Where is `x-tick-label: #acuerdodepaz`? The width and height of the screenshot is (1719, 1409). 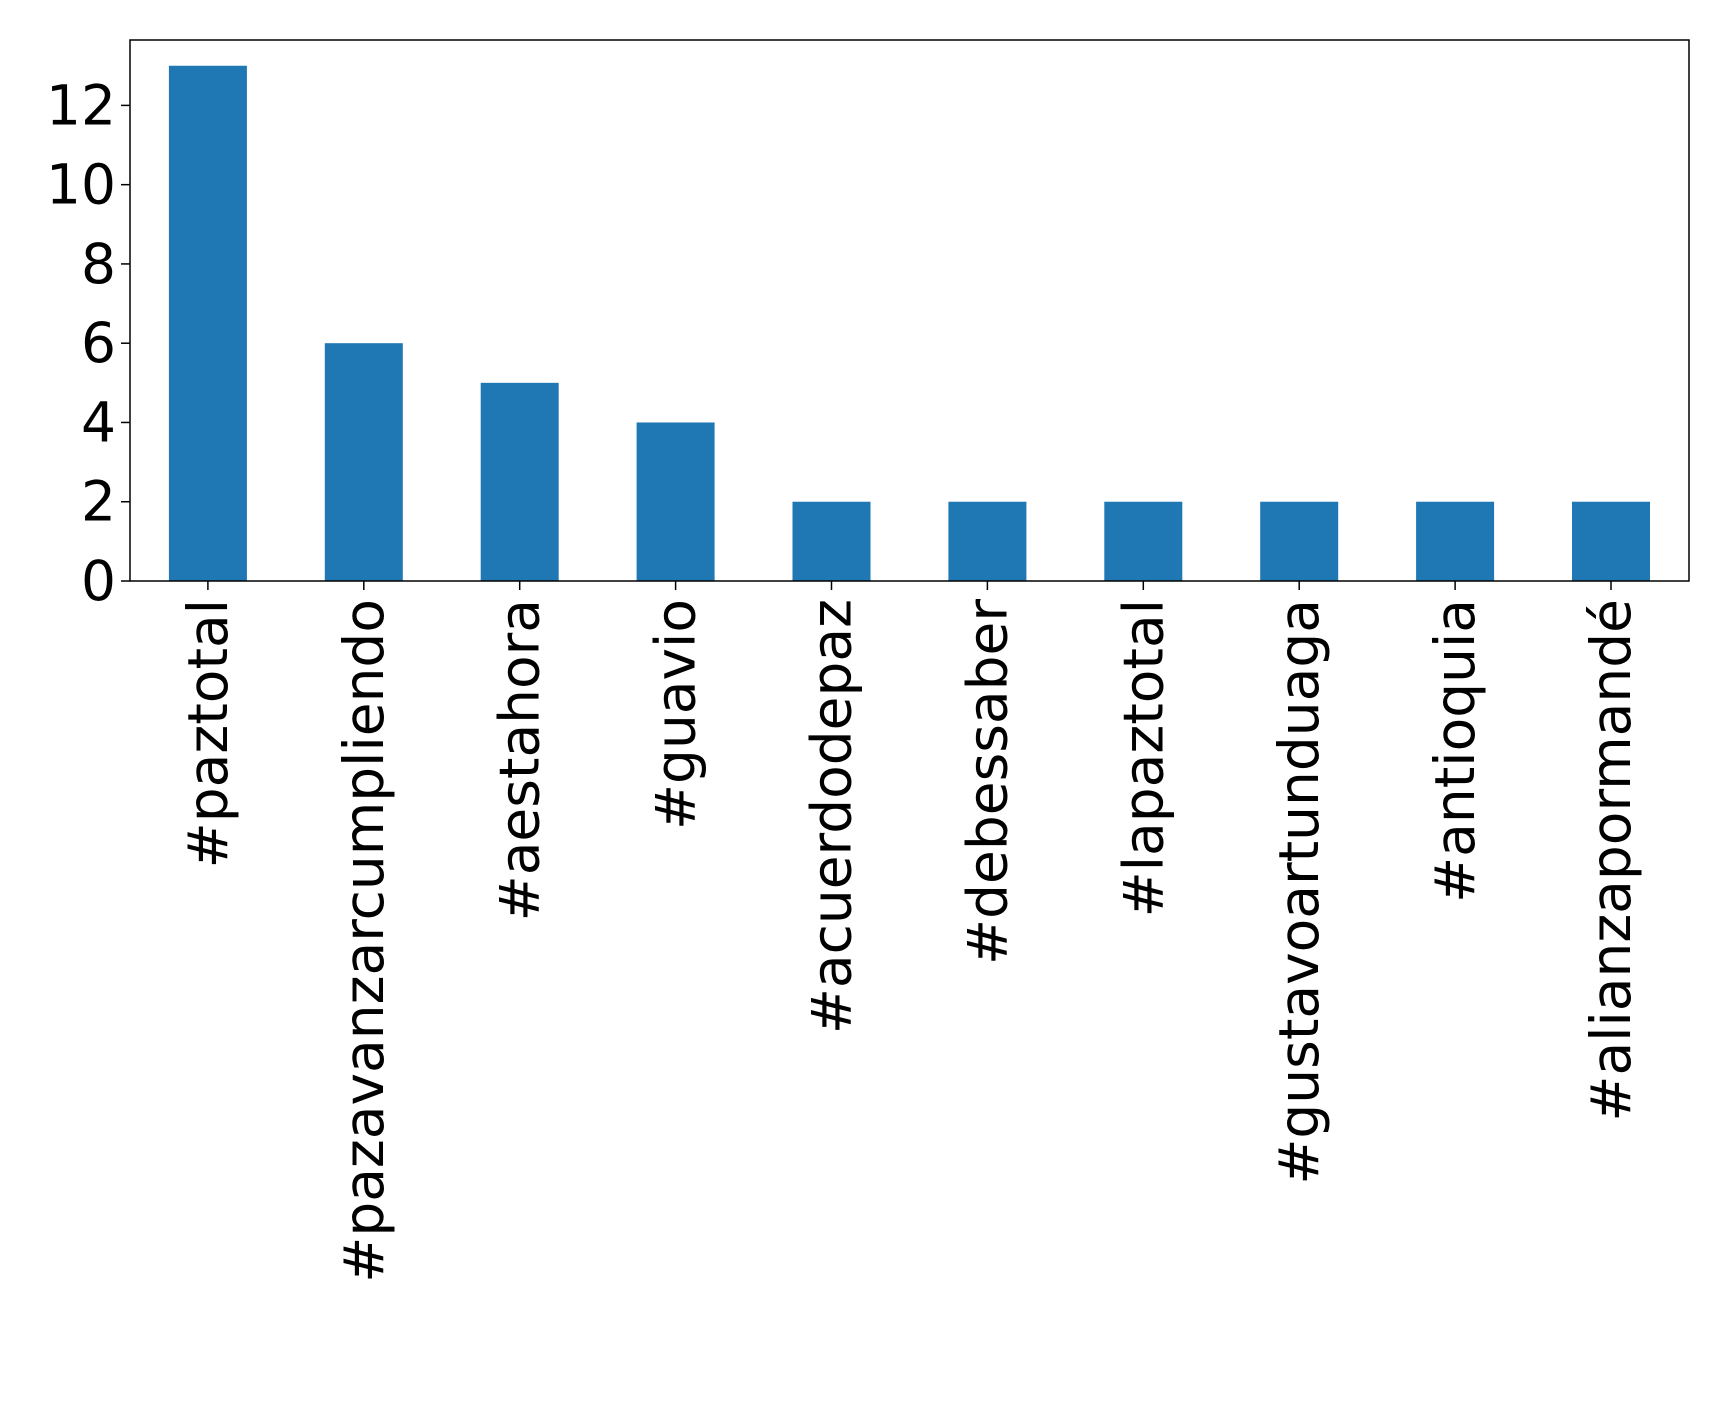
x-tick-label: #acuerdodepaz is located at coordinates (832, 816).